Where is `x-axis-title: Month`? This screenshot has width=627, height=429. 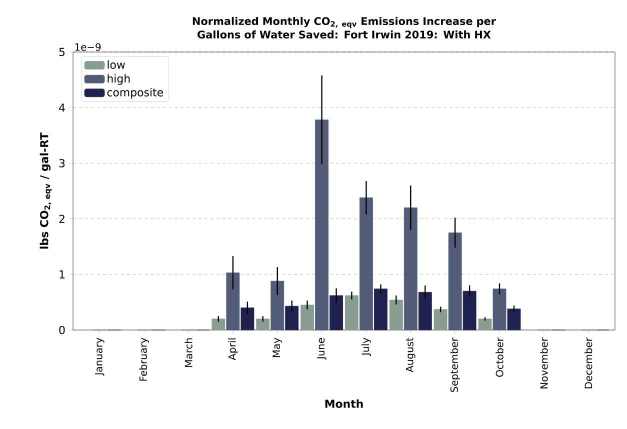 x-axis-title: Month is located at coordinates (344, 403).